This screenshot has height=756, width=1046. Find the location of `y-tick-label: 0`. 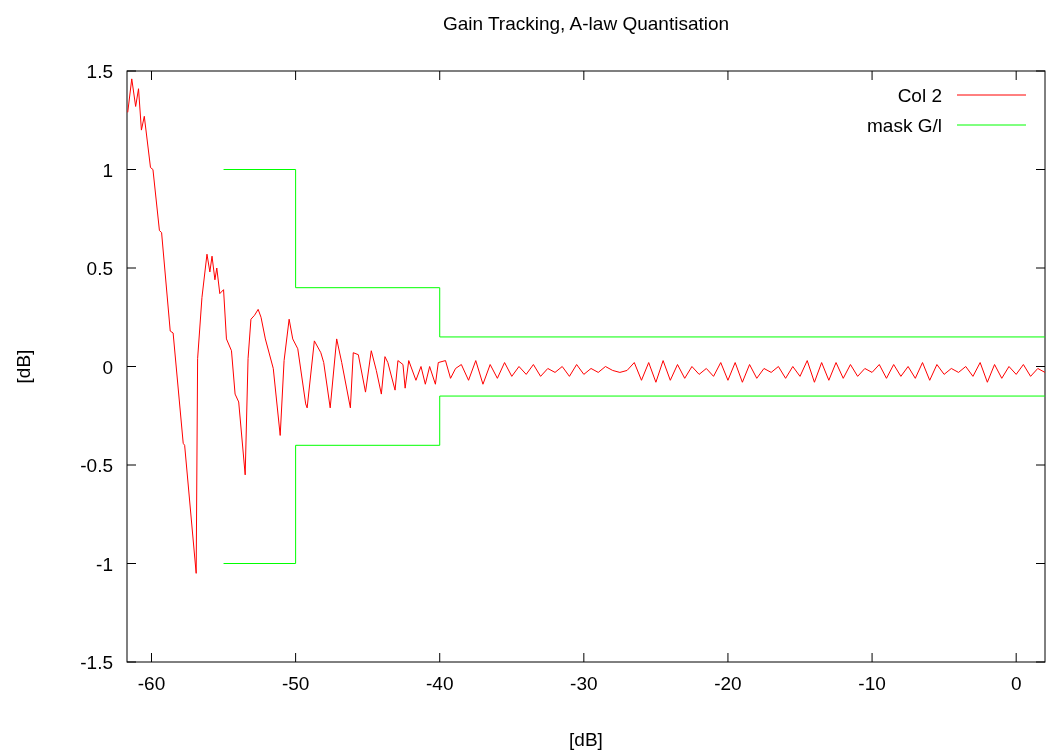

y-tick-label: 0 is located at coordinates (107, 367).